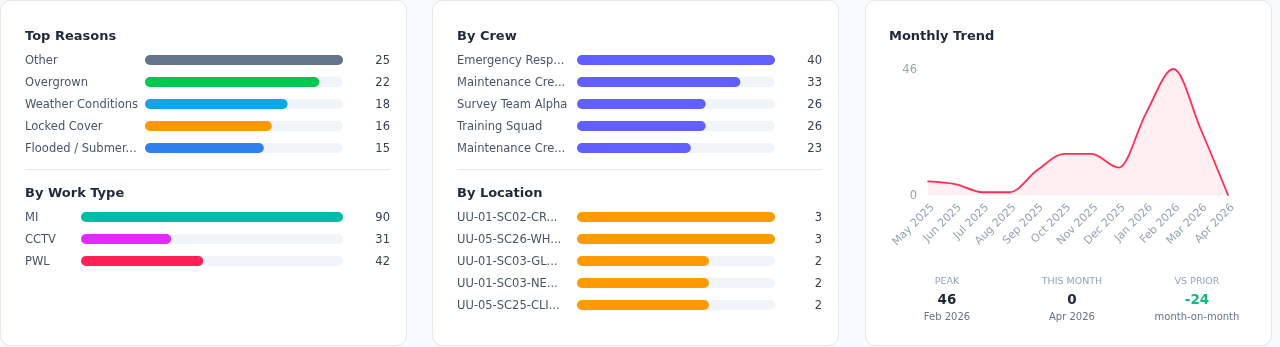 This screenshot has width=1280, height=347. Describe the element at coordinates (71, 35) in the screenshot. I see `chart-title: Top Reasons` at that location.